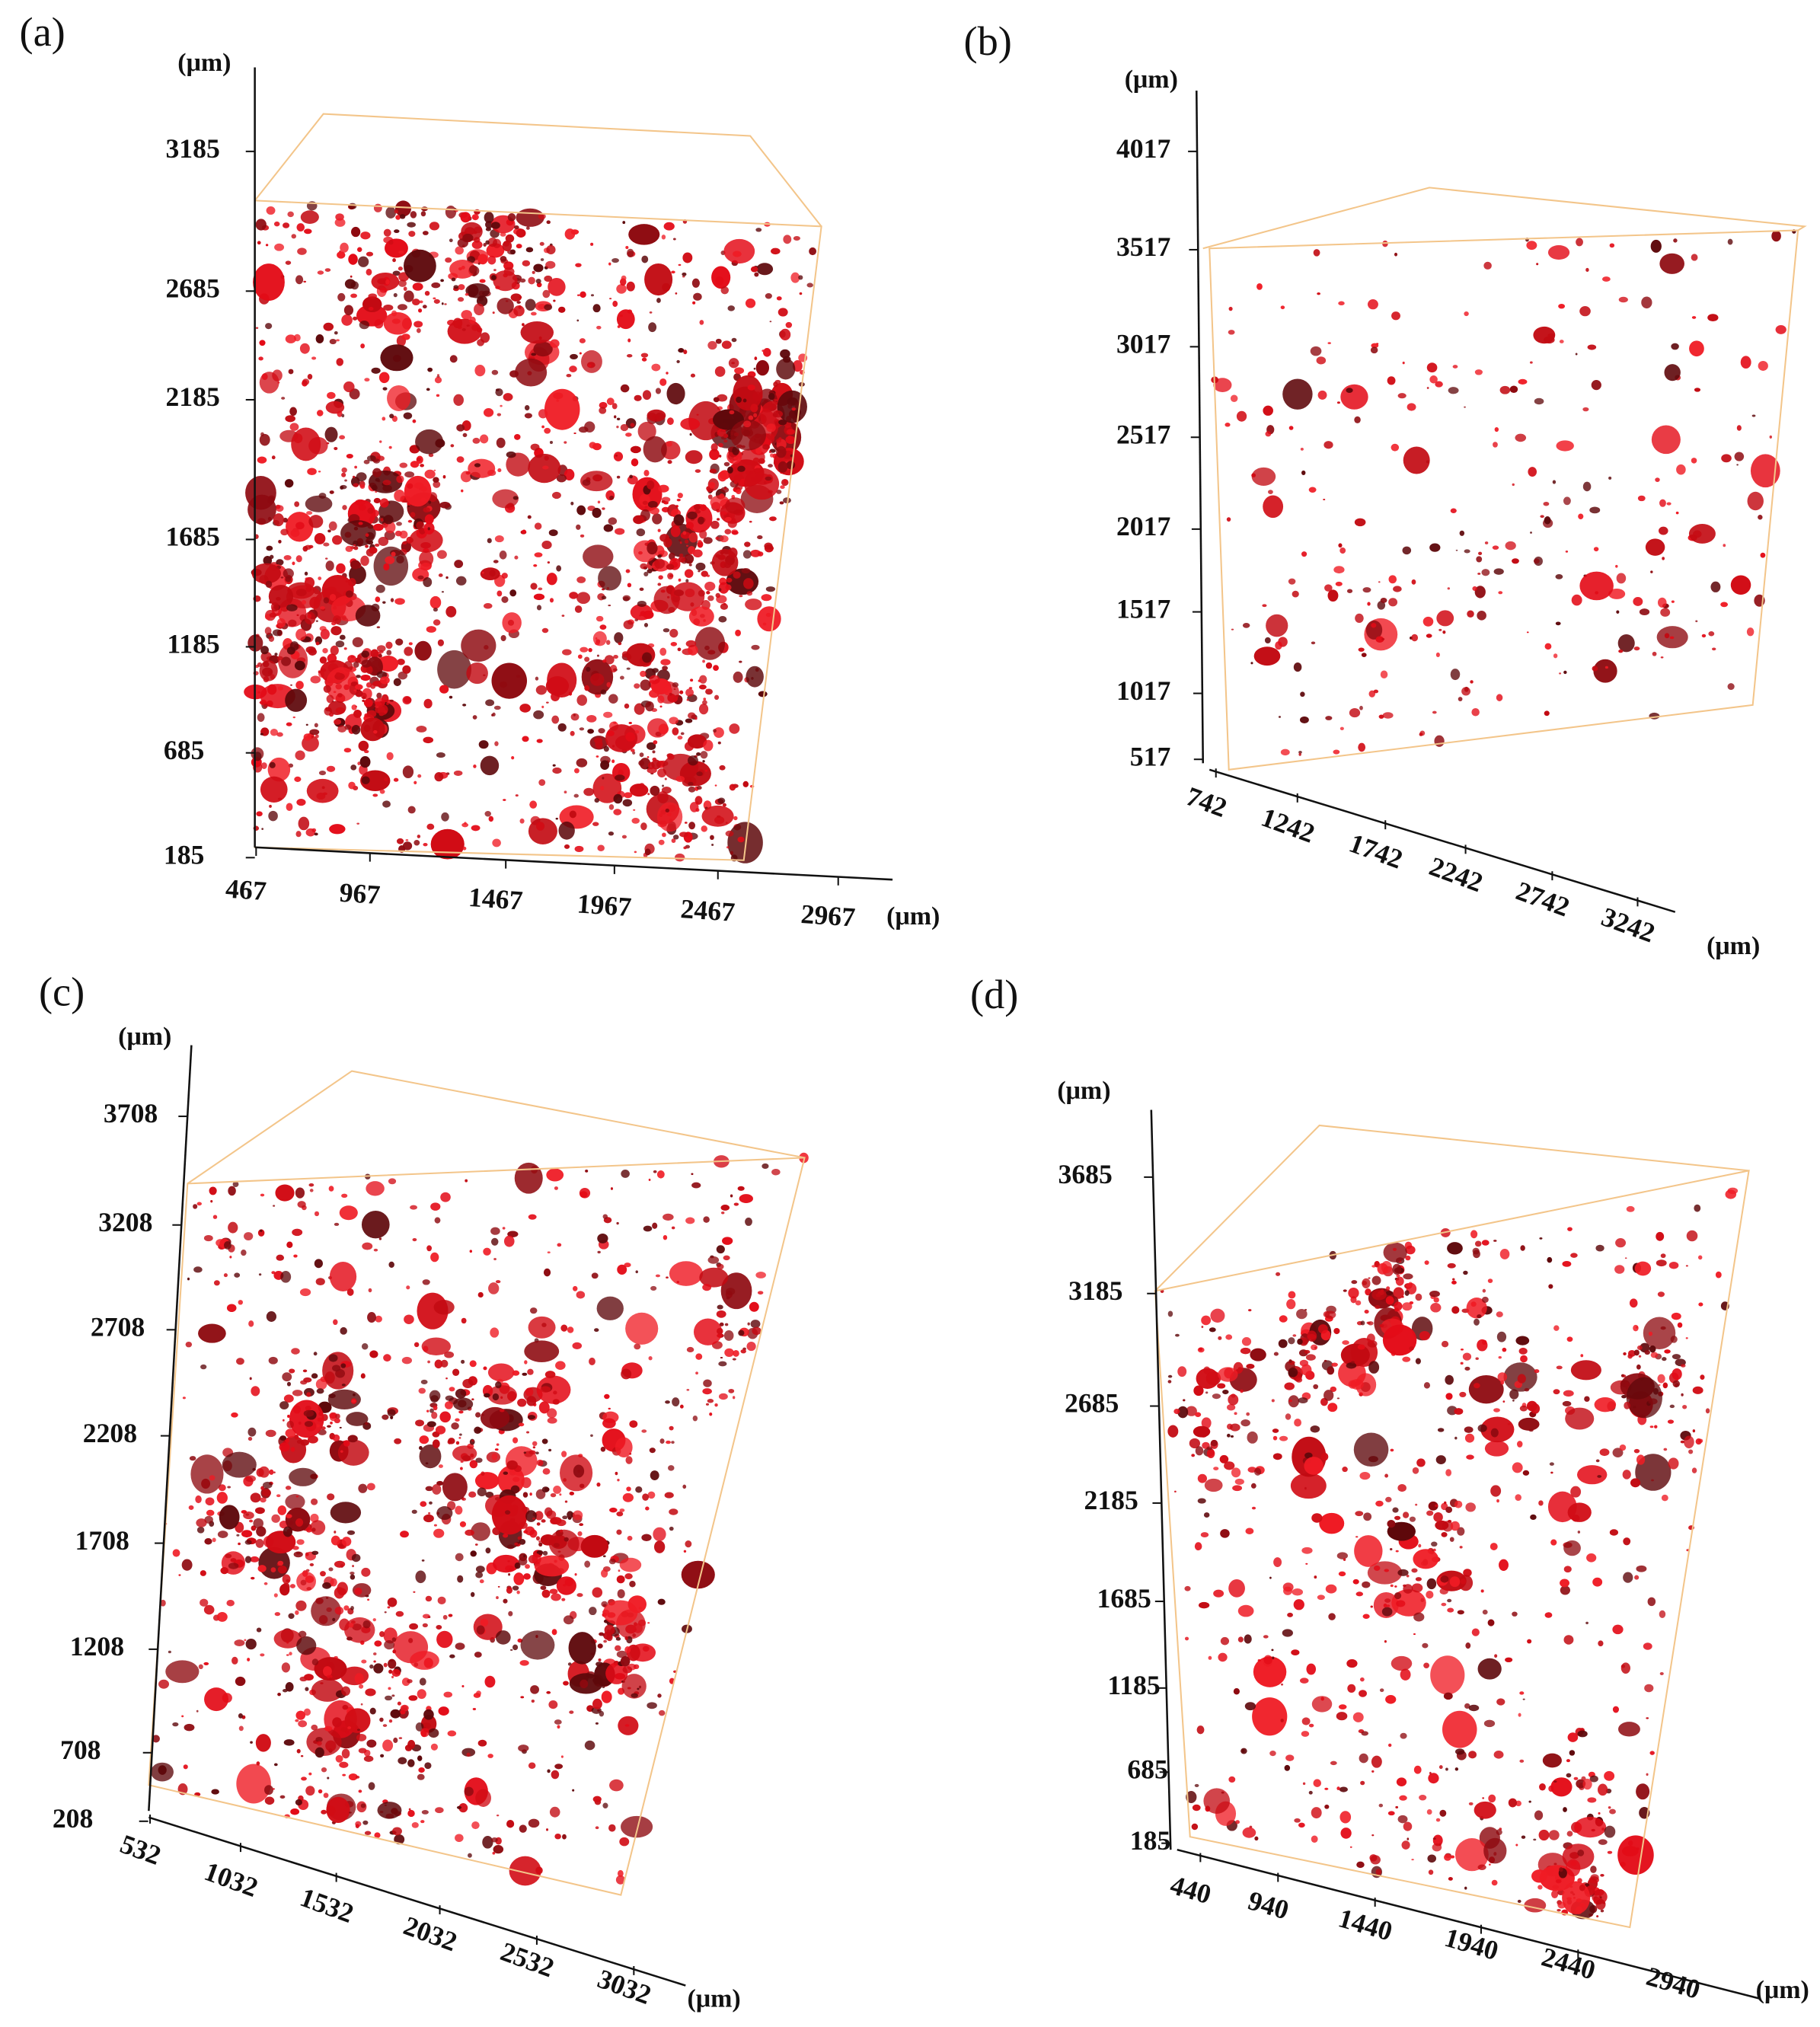 This screenshot has width=1820, height=2027. Describe the element at coordinates (994, 995) in the screenshot. I see `panel-label: (d)` at that location.